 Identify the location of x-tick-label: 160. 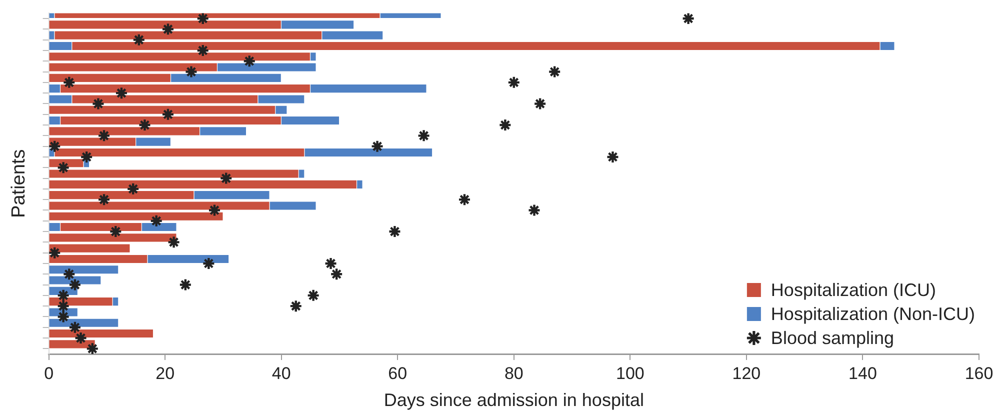
(979, 373).